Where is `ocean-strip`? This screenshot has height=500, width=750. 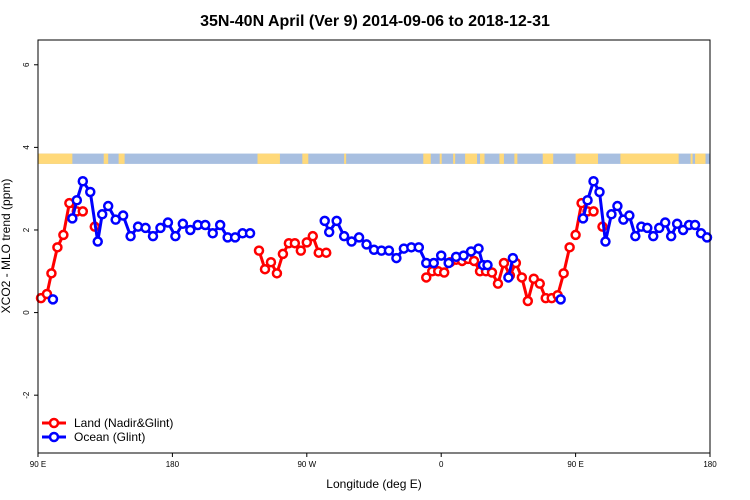 ocean-strip is located at coordinates (374, 158).